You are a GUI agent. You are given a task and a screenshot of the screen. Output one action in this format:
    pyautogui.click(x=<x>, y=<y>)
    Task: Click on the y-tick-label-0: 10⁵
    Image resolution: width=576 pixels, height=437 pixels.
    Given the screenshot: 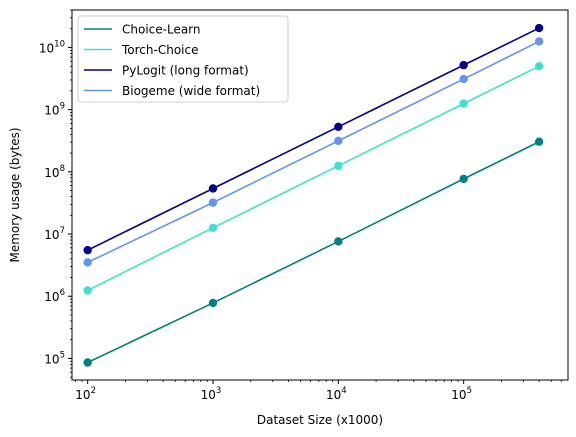 What is the action you would take?
    pyautogui.click(x=54, y=358)
    